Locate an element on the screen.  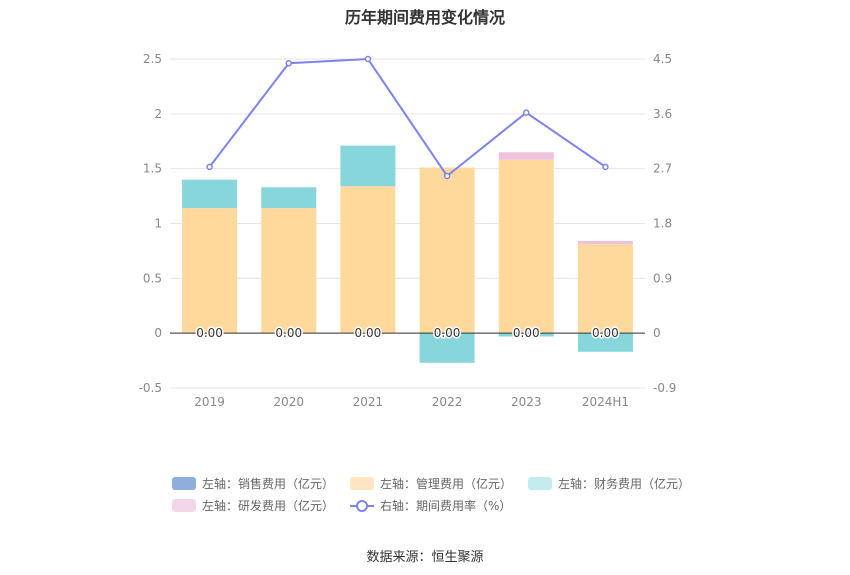
right-axis-tick-label: 0.9 is located at coordinates (662, 278).